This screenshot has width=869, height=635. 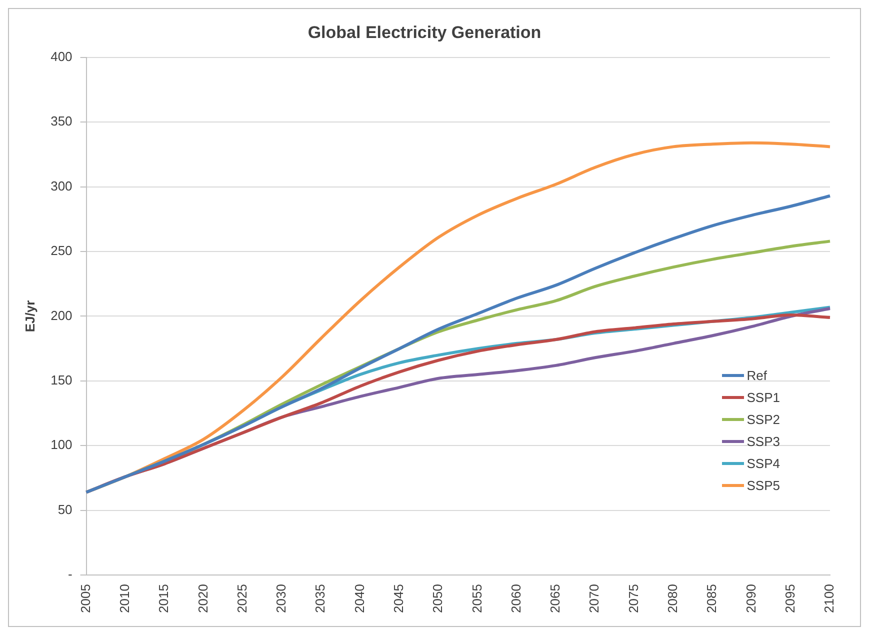 What do you see at coordinates (61, 315) in the screenshot?
I see `y-tick-label: 200` at bounding box center [61, 315].